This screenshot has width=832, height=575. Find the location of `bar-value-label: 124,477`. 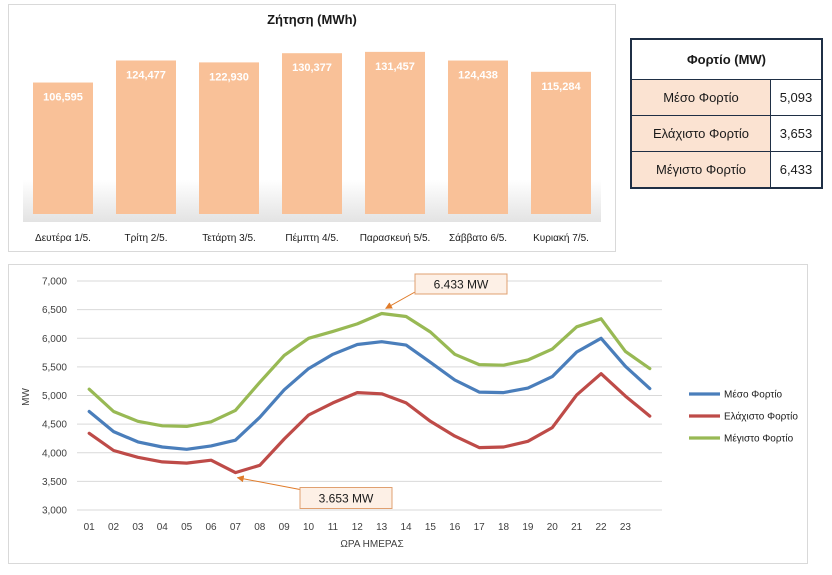

bar-value-label: 124,477 is located at coordinates (146, 75).